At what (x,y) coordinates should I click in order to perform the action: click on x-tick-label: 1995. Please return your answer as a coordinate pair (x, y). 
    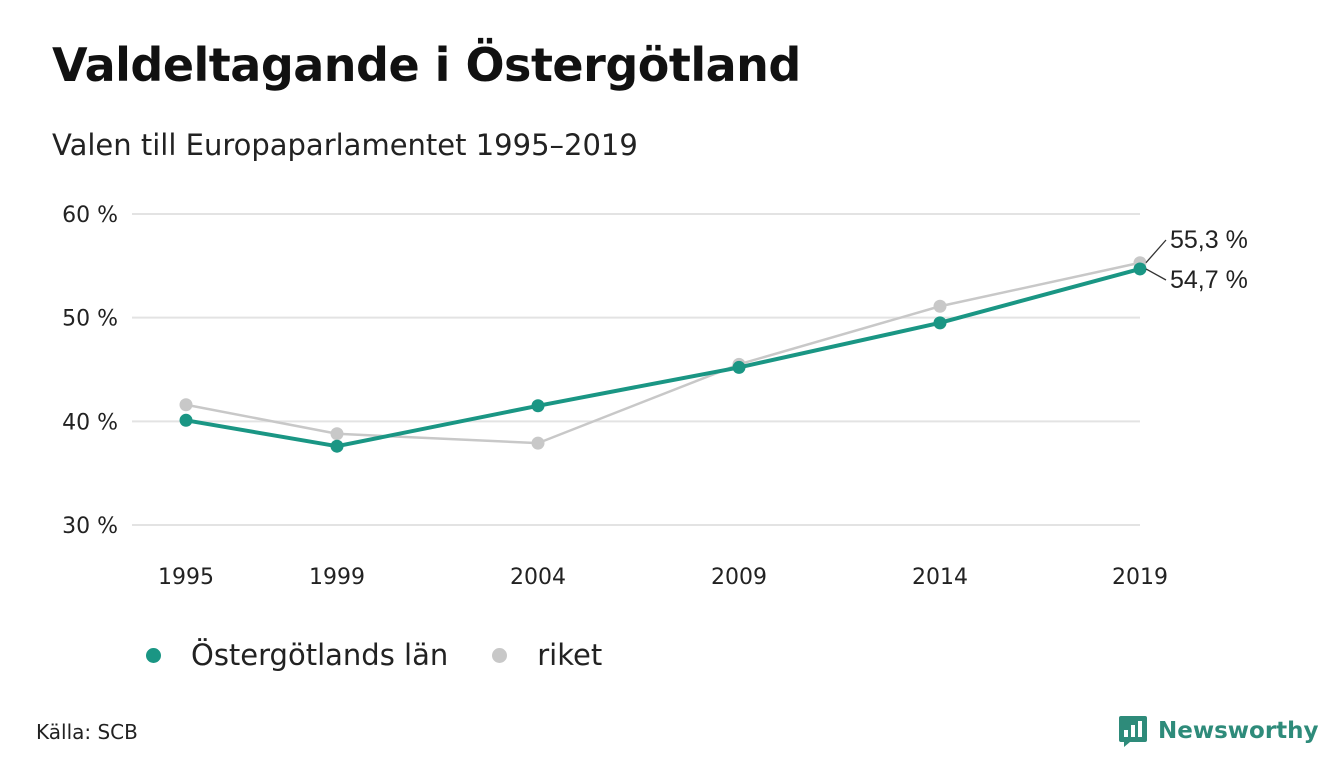
    Looking at the image, I should click on (186, 577).